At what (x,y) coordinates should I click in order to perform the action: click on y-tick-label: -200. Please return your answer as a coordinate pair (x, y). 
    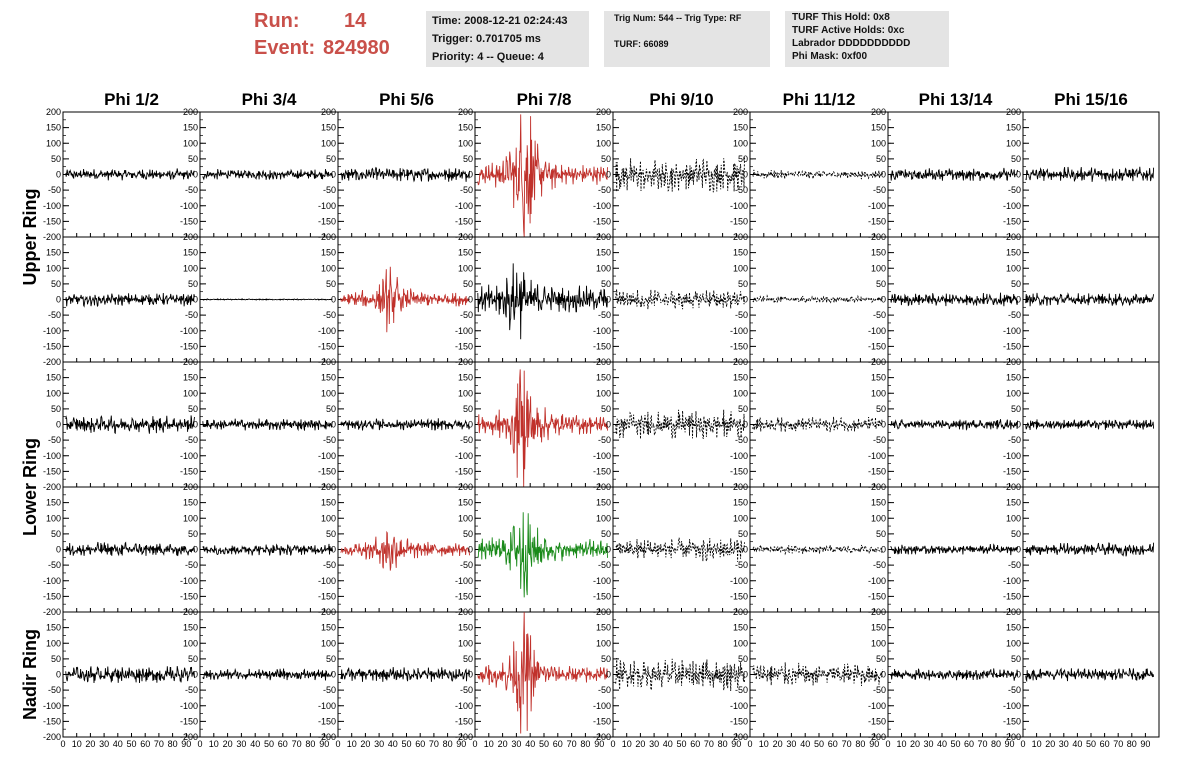
    Looking at the image, I should click on (602, 737).